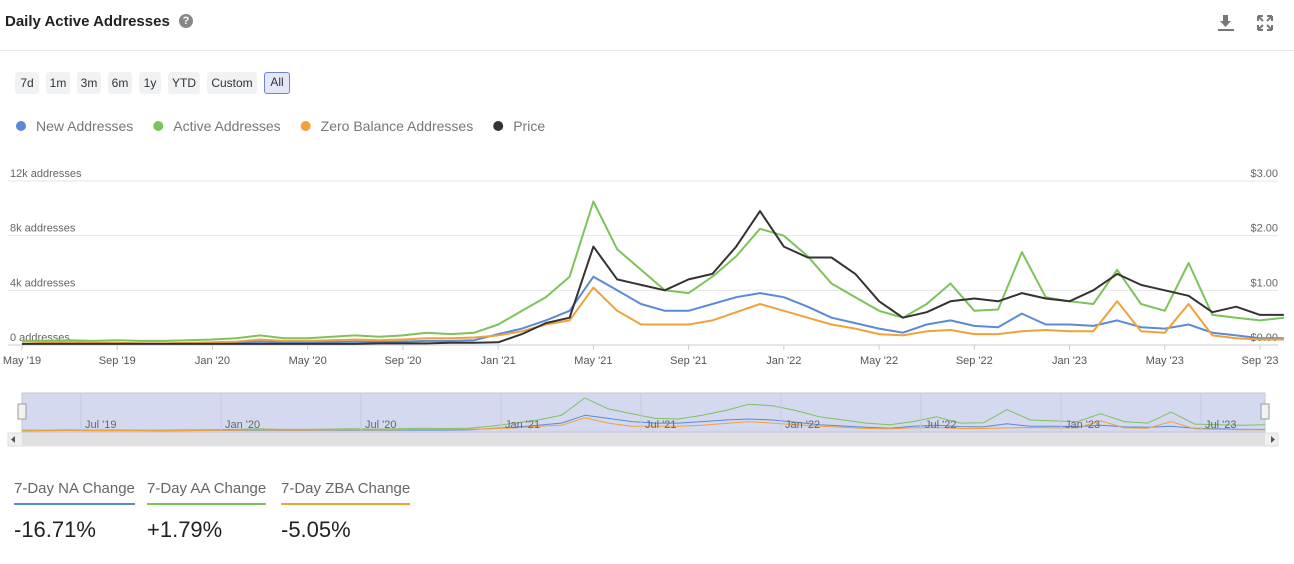 This screenshot has width=1294, height=564. Describe the element at coordinates (402, 361) in the screenshot. I see `x-tick-label: Sep '20` at that location.